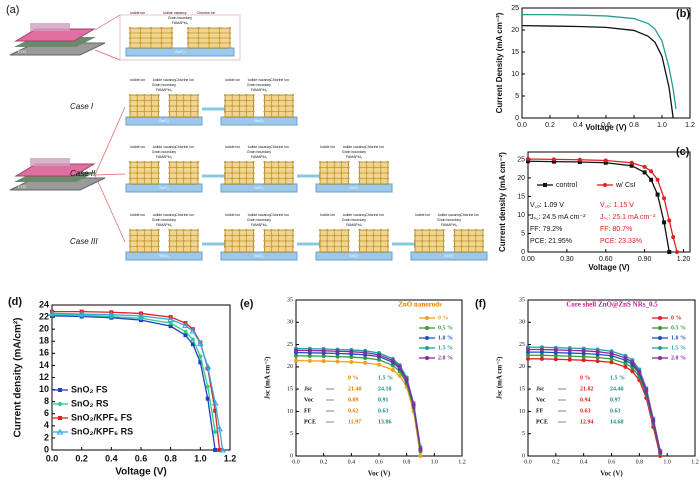  I want to click on legend-label: 2.0 %, so click(445, 358).